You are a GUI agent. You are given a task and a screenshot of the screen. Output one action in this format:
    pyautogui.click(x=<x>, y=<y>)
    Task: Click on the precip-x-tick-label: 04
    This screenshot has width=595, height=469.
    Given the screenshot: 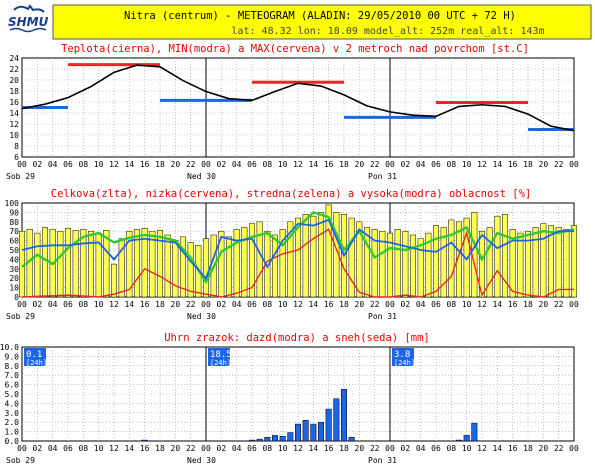 What is the action you would take?
    pyautogui.click(x=421, y=448)
    